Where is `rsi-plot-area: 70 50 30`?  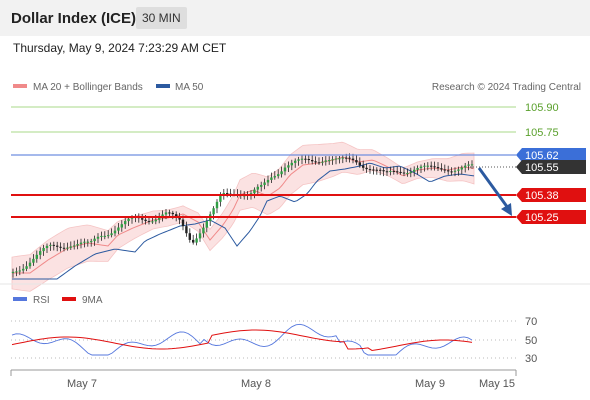
rsi-plot-area: 70 50 30 is located at coordinates (274, 340).